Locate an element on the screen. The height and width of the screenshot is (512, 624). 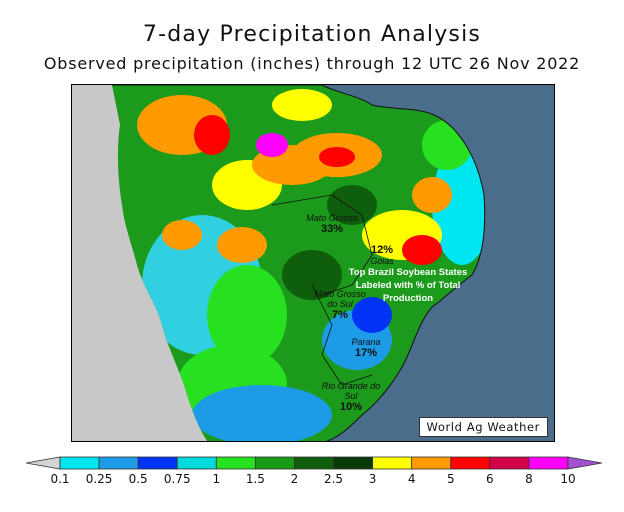
legend-label: 4 is located at coordinates (411, 479).